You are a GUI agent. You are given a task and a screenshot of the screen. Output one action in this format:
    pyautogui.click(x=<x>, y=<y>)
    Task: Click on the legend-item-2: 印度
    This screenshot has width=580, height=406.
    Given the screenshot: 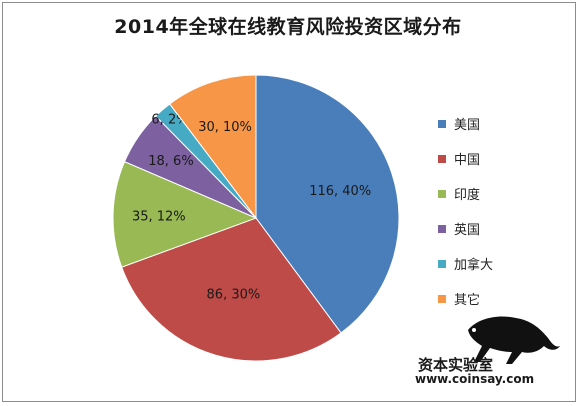 What is the action you would take?
    pyautogui.click(x=465, y=193)
    